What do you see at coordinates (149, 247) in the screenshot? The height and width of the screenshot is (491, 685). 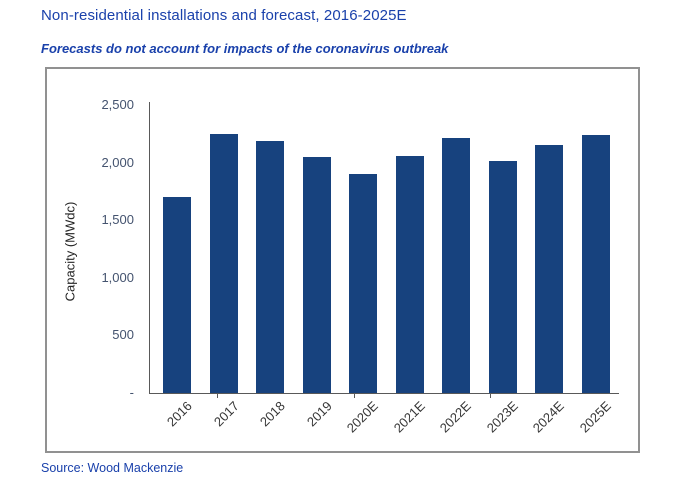 I see `y-axis-line` at bounding box center [149, 247].